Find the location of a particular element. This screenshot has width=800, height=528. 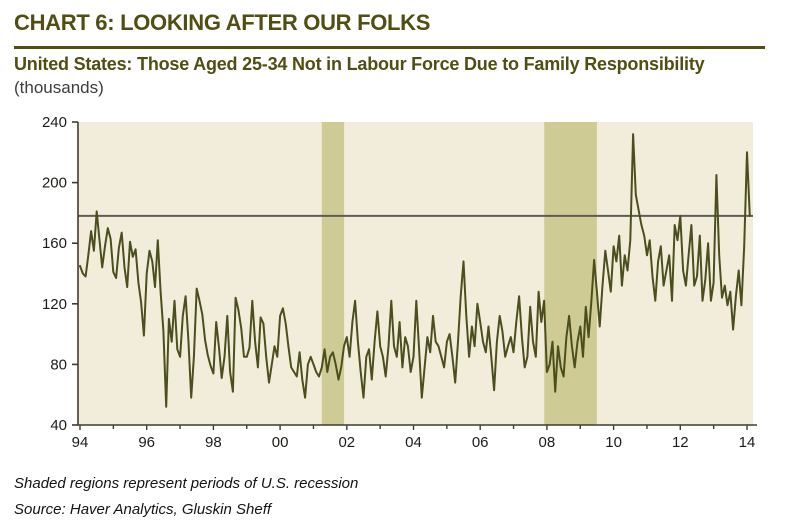

x-tick-label: 96 is located at coordinates (146, 442).